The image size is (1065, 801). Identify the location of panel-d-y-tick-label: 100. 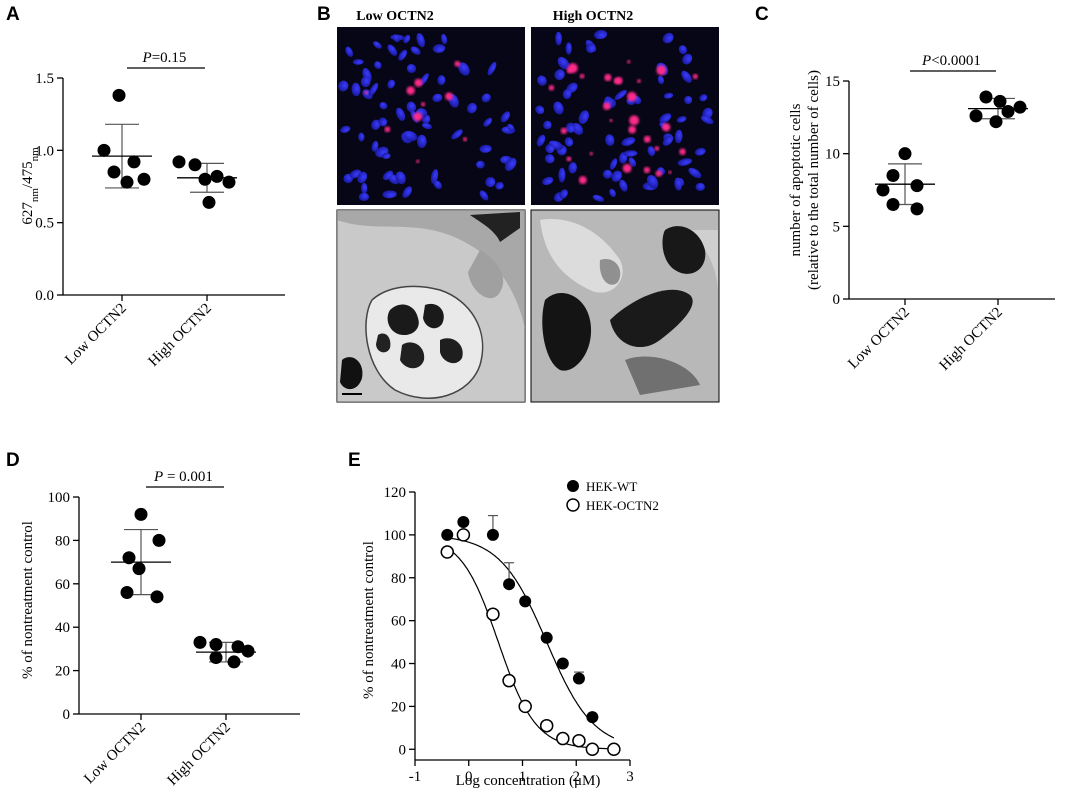
(59, 498).